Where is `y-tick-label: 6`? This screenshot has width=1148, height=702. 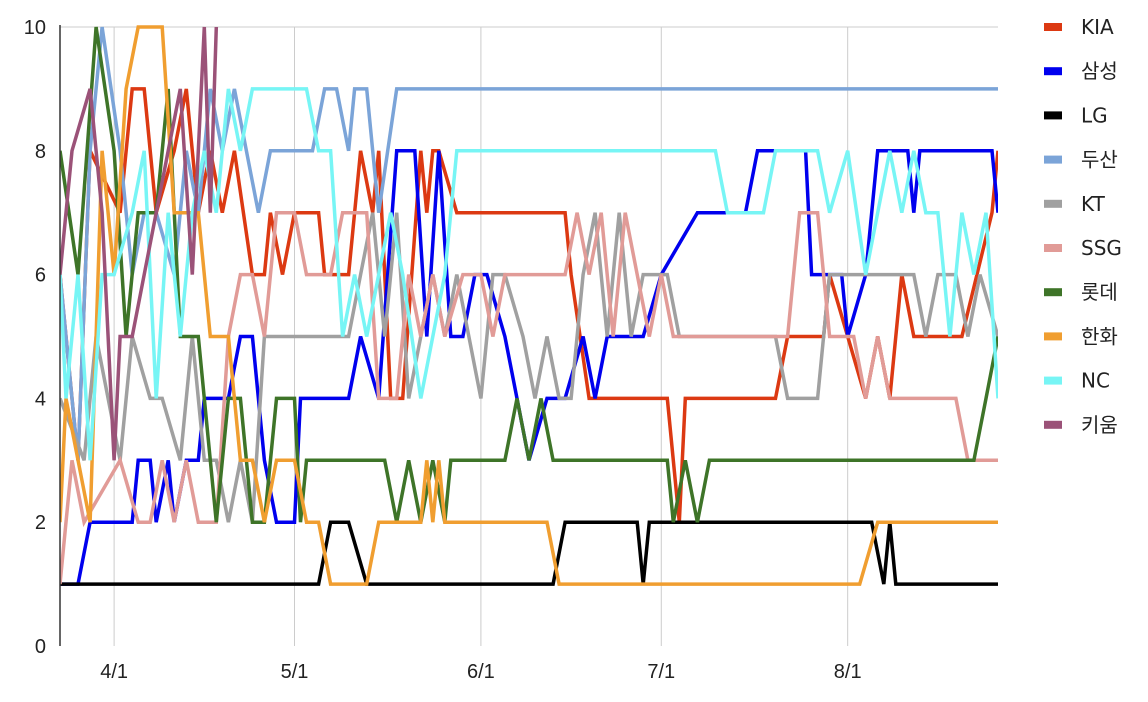
y-tick-label: 6 is located at coordinates (40, 276).